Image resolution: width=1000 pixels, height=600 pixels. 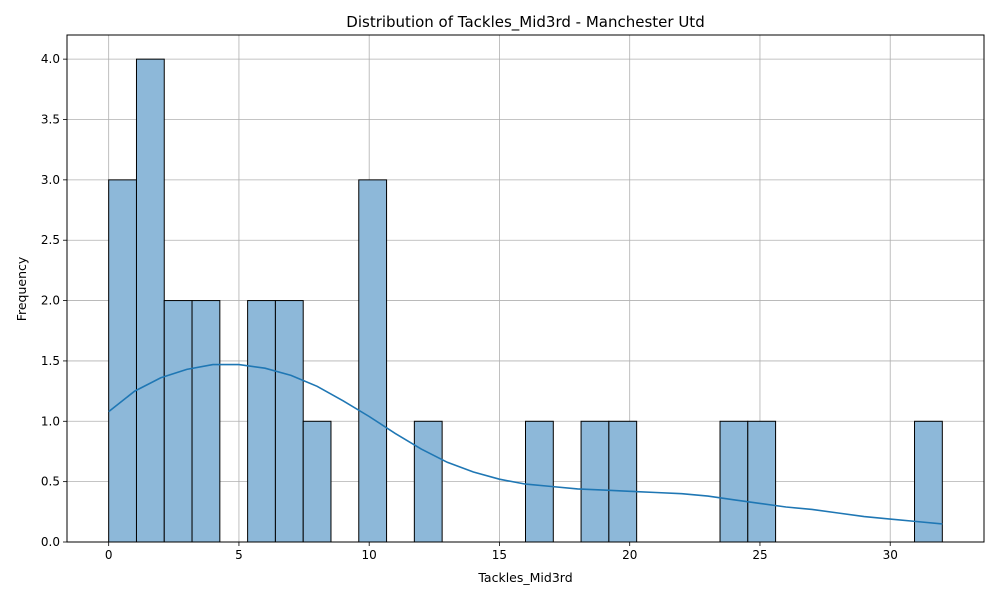 What do you see at coordinates (50, 421) in the screenshot?
I see `y-tick-label: 1.0` at bounding box center [50, 421].